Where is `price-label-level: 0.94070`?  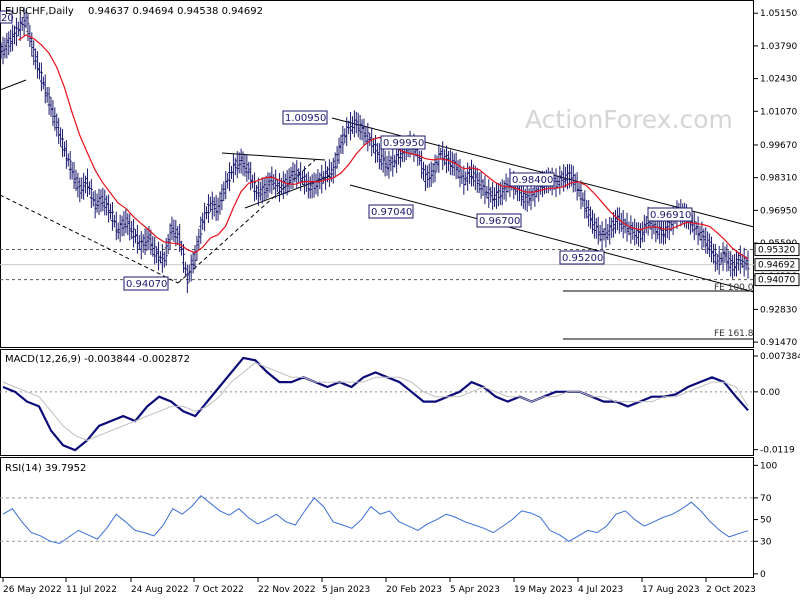
price-label-level: 0.94070 is located at coordinates (776, 281).